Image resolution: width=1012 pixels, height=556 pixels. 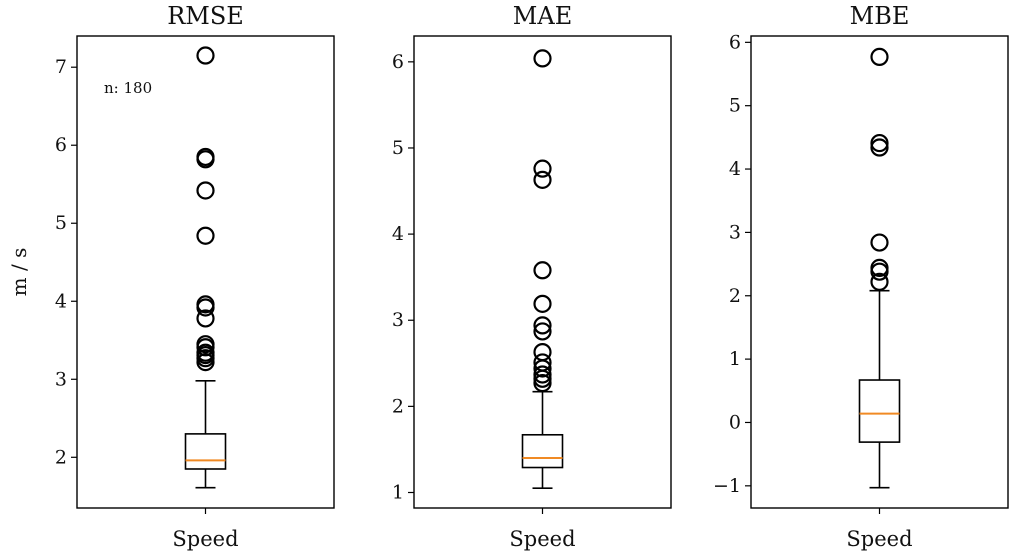 I want to click on box-marks-mae, so click(x=542, y=269).